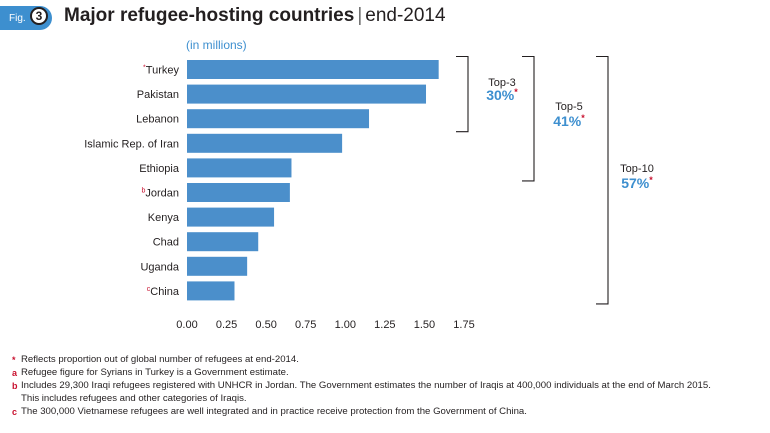 This screenshot has width=770, height=433. Describe the element at coordinates (637, 183) in the screenshot. I see `bracket-value: 57%*` at that location.